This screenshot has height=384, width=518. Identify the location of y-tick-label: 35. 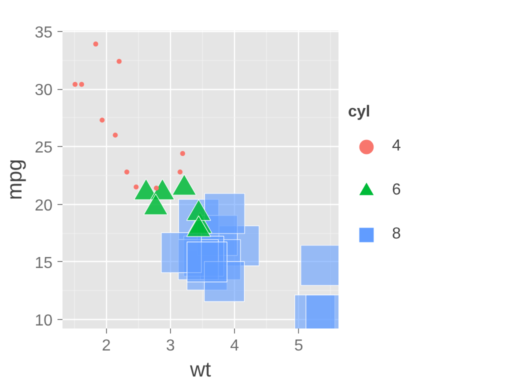
(43, 33).